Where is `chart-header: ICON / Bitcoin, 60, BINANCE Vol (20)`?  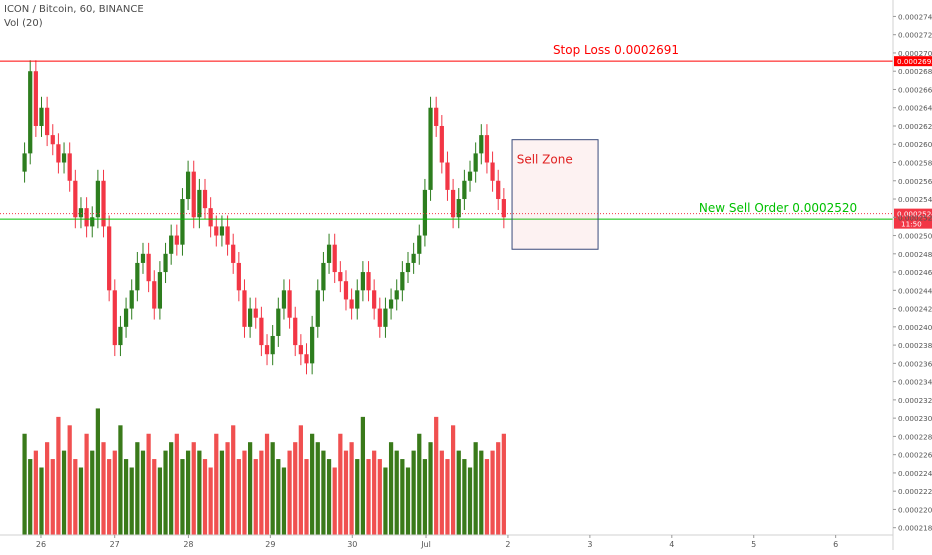
chart-header: ICON / Bitcoin, 60, BINANCE Vol (20) is located at coordinates (74, 17).